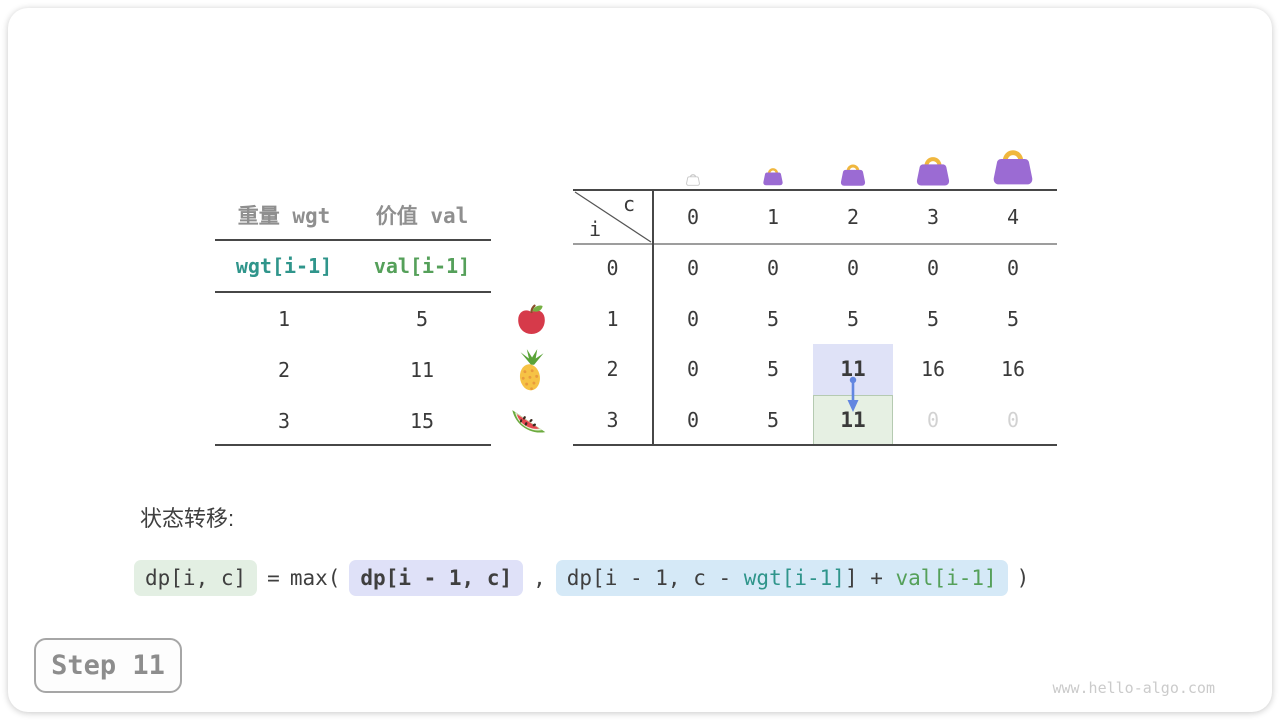  Describe the element at coordinates (284, 266) in the screenshot. I see `wgt-formula-label: wgt[i-1]` at that location.